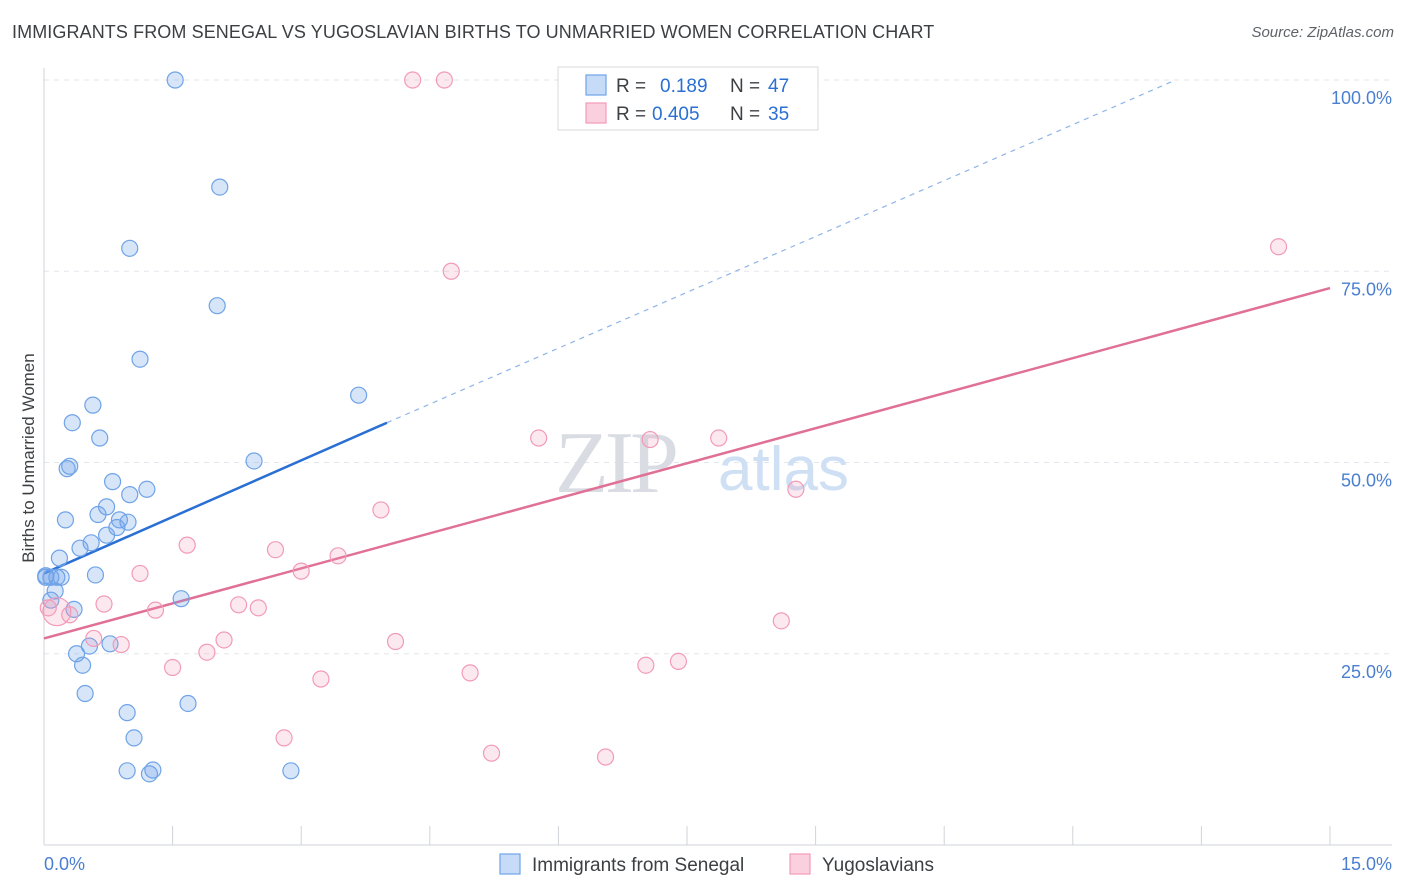 Image resolution: width=1406 pixels, height=892 pixels. Describe the element at coordinates (596, 113) in the screenshot. I see `legend-swatch-yugoslavian` at that location.